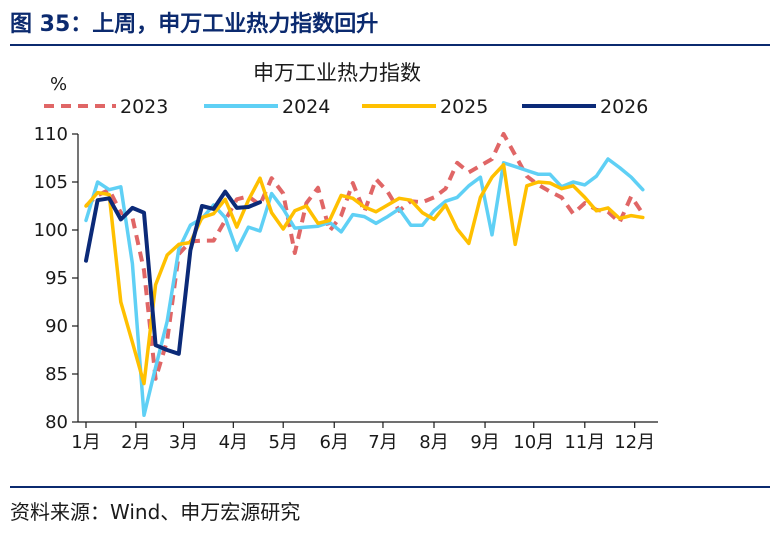 Image resolution: width=782 pixels, height=538 pixels. What do you see at coordinates (51, 230) in the screenshot?
I see `y-tick-label: 100` at bounding box center [51, 230].